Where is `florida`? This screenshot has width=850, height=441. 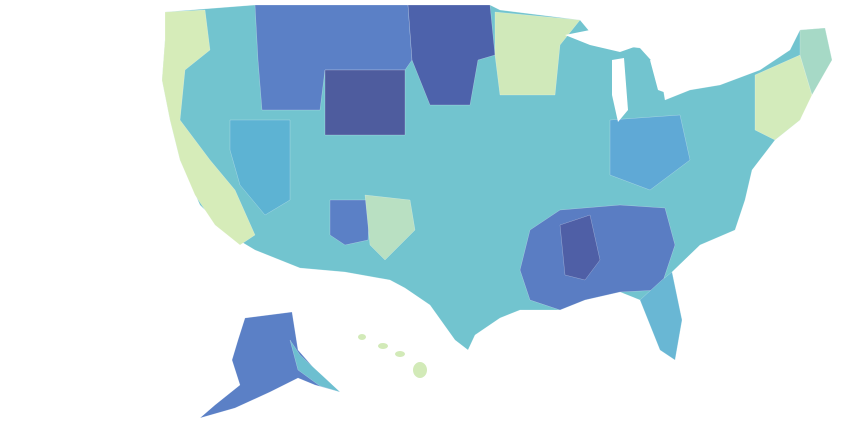
florida is located at coordinates (661, 316).